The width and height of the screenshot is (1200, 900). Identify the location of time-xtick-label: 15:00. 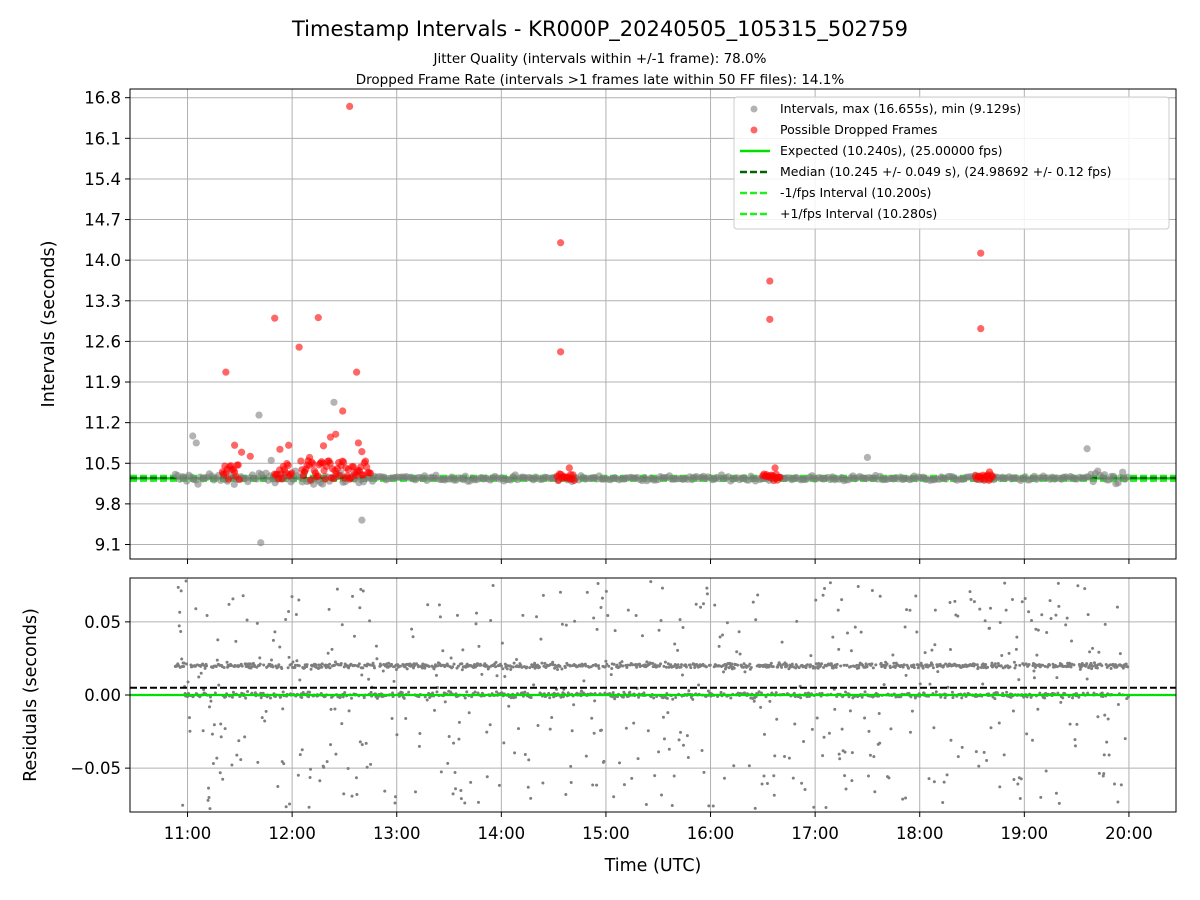
(606, 833).